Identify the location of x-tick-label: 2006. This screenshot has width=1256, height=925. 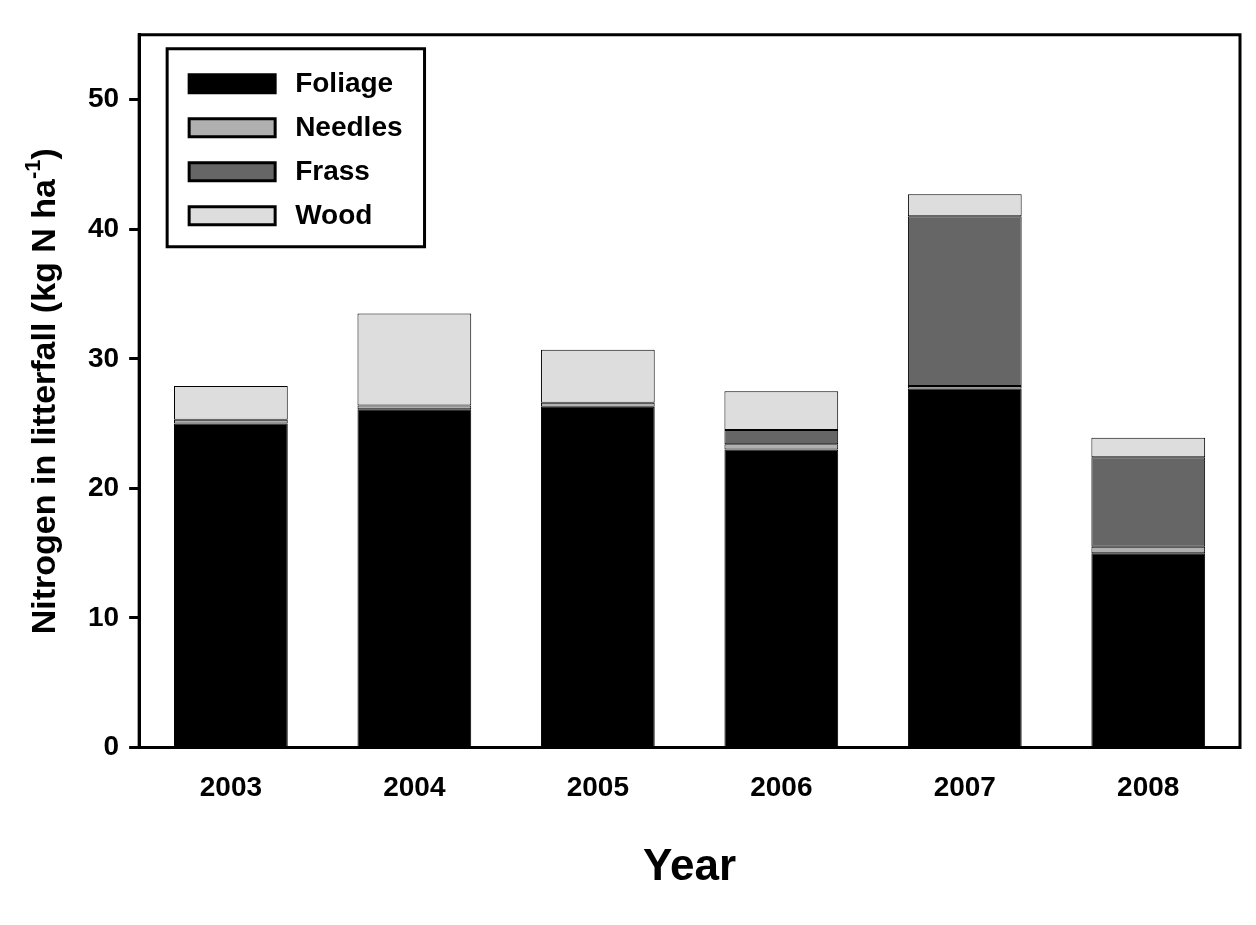
(781, 787).